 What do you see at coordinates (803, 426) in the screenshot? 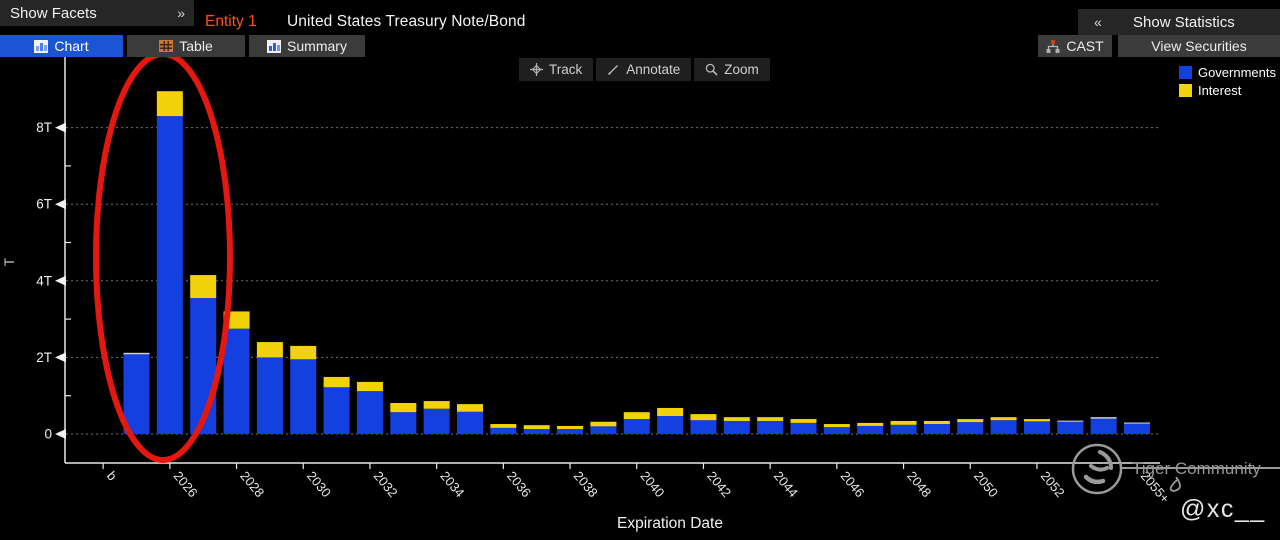
I see `bar-2045` at bounding box center [803, 426].